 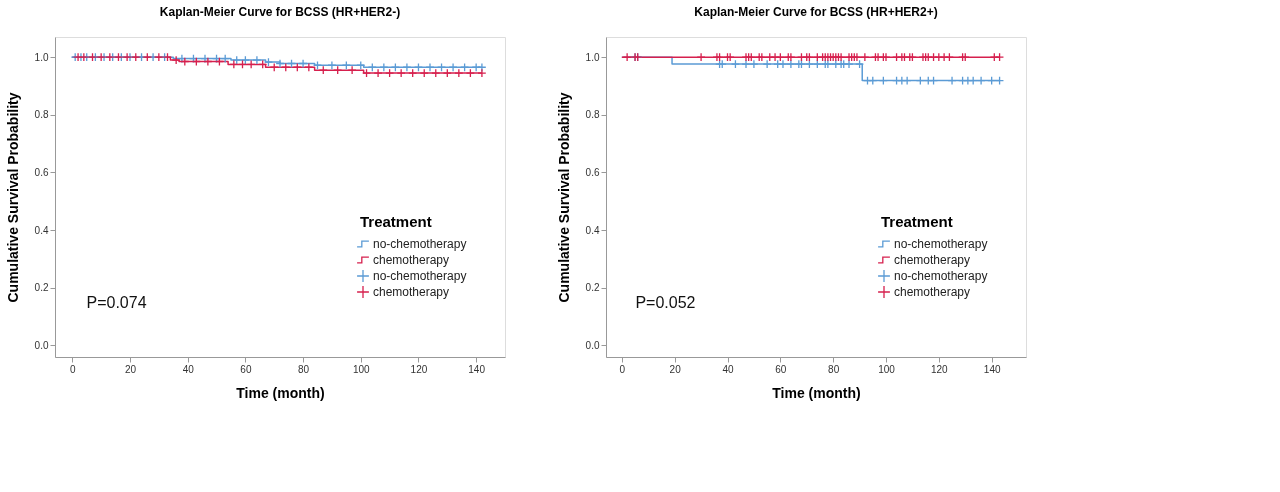 I want to click on annotation: P=0.074, so click(x=116, y=302).